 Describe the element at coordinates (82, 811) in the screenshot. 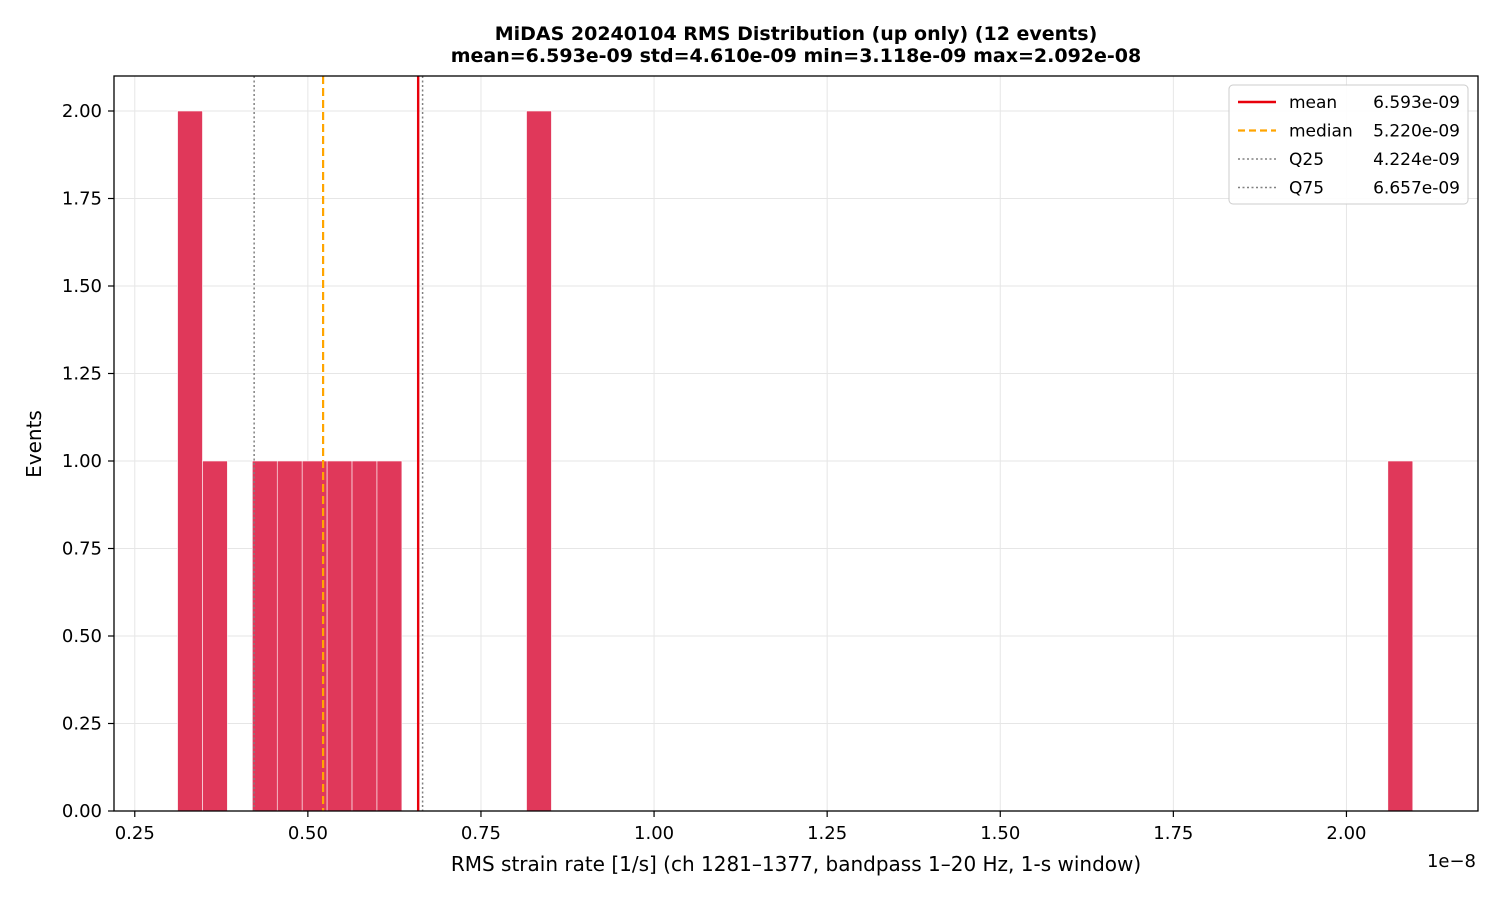

I see `y-tick-label: 0.00` at that location.